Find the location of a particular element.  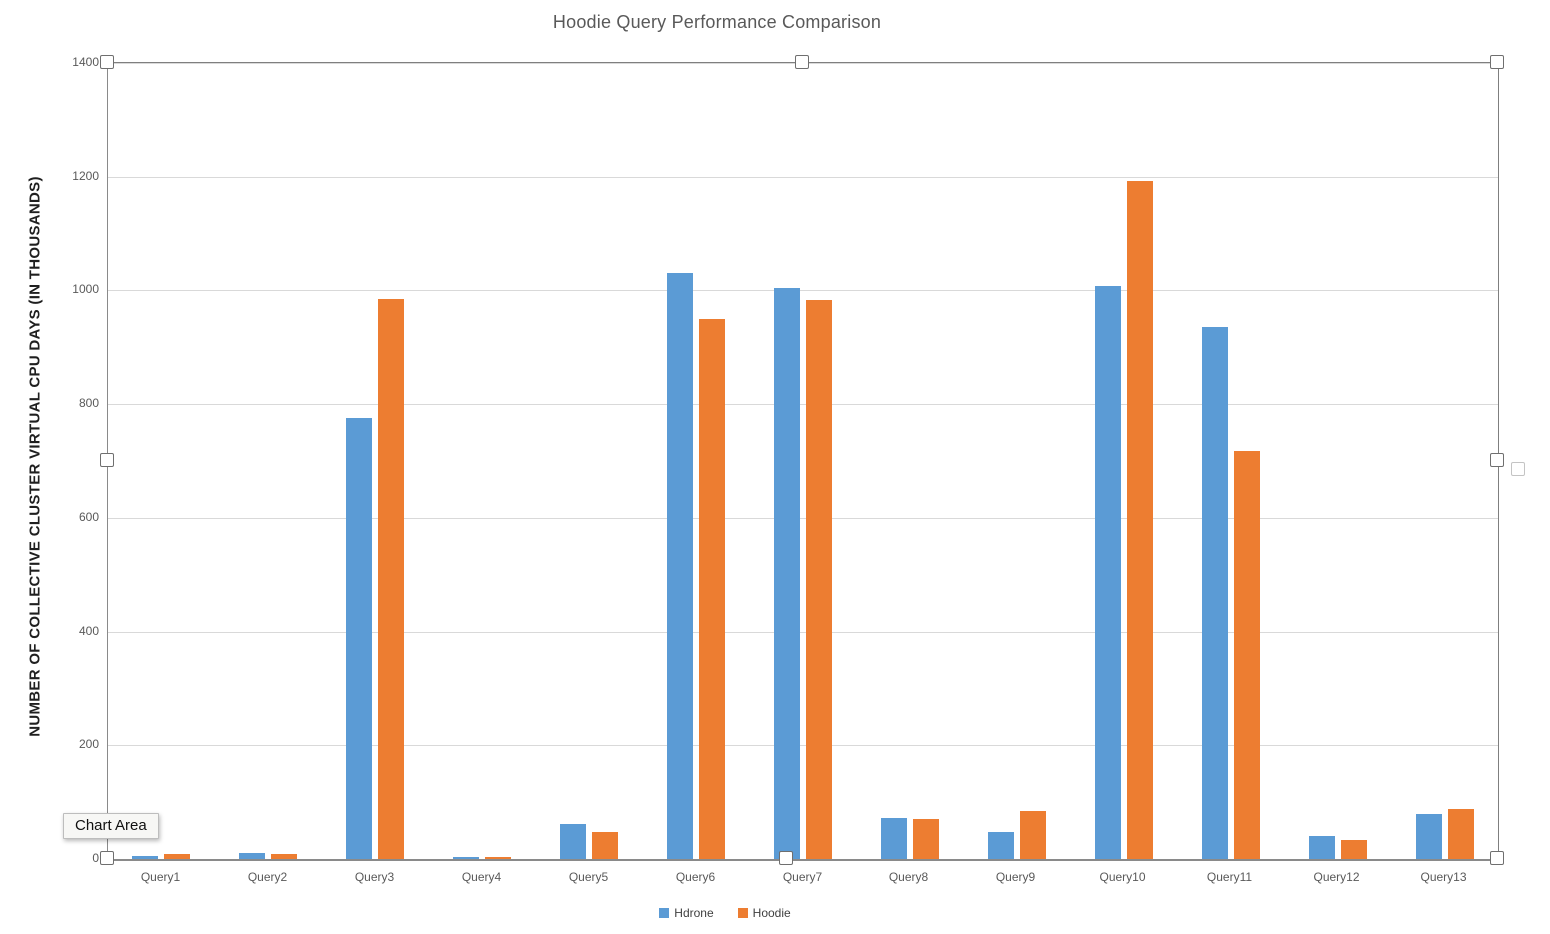

legend-item-hoodie: Hoodie is located at coordinates (764, 913).